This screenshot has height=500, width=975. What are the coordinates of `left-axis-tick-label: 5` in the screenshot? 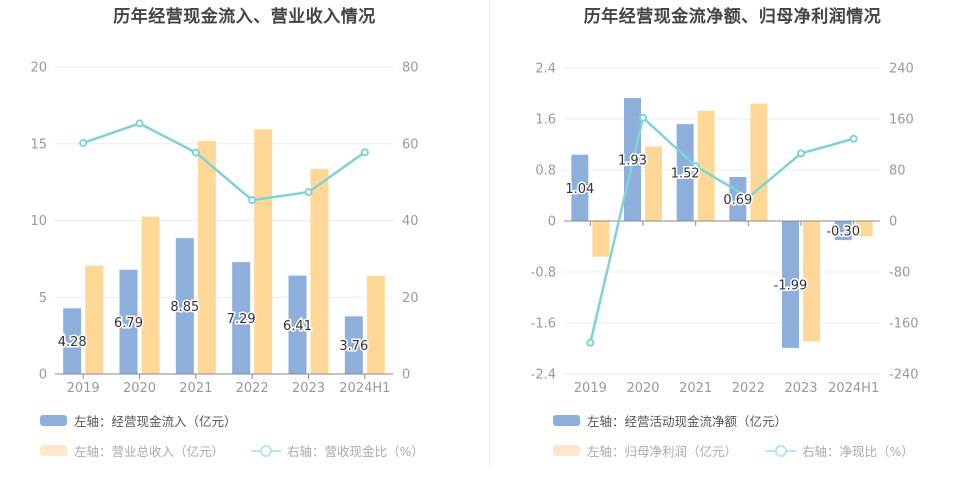 It's located at (43, 298).